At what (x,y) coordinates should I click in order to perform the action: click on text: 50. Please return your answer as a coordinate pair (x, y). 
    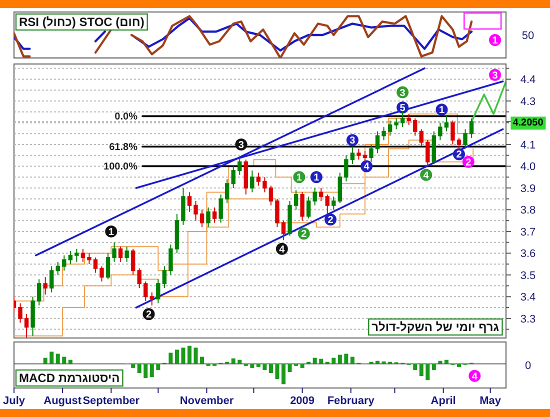
    Looking at the image, I should click on (528, 36).